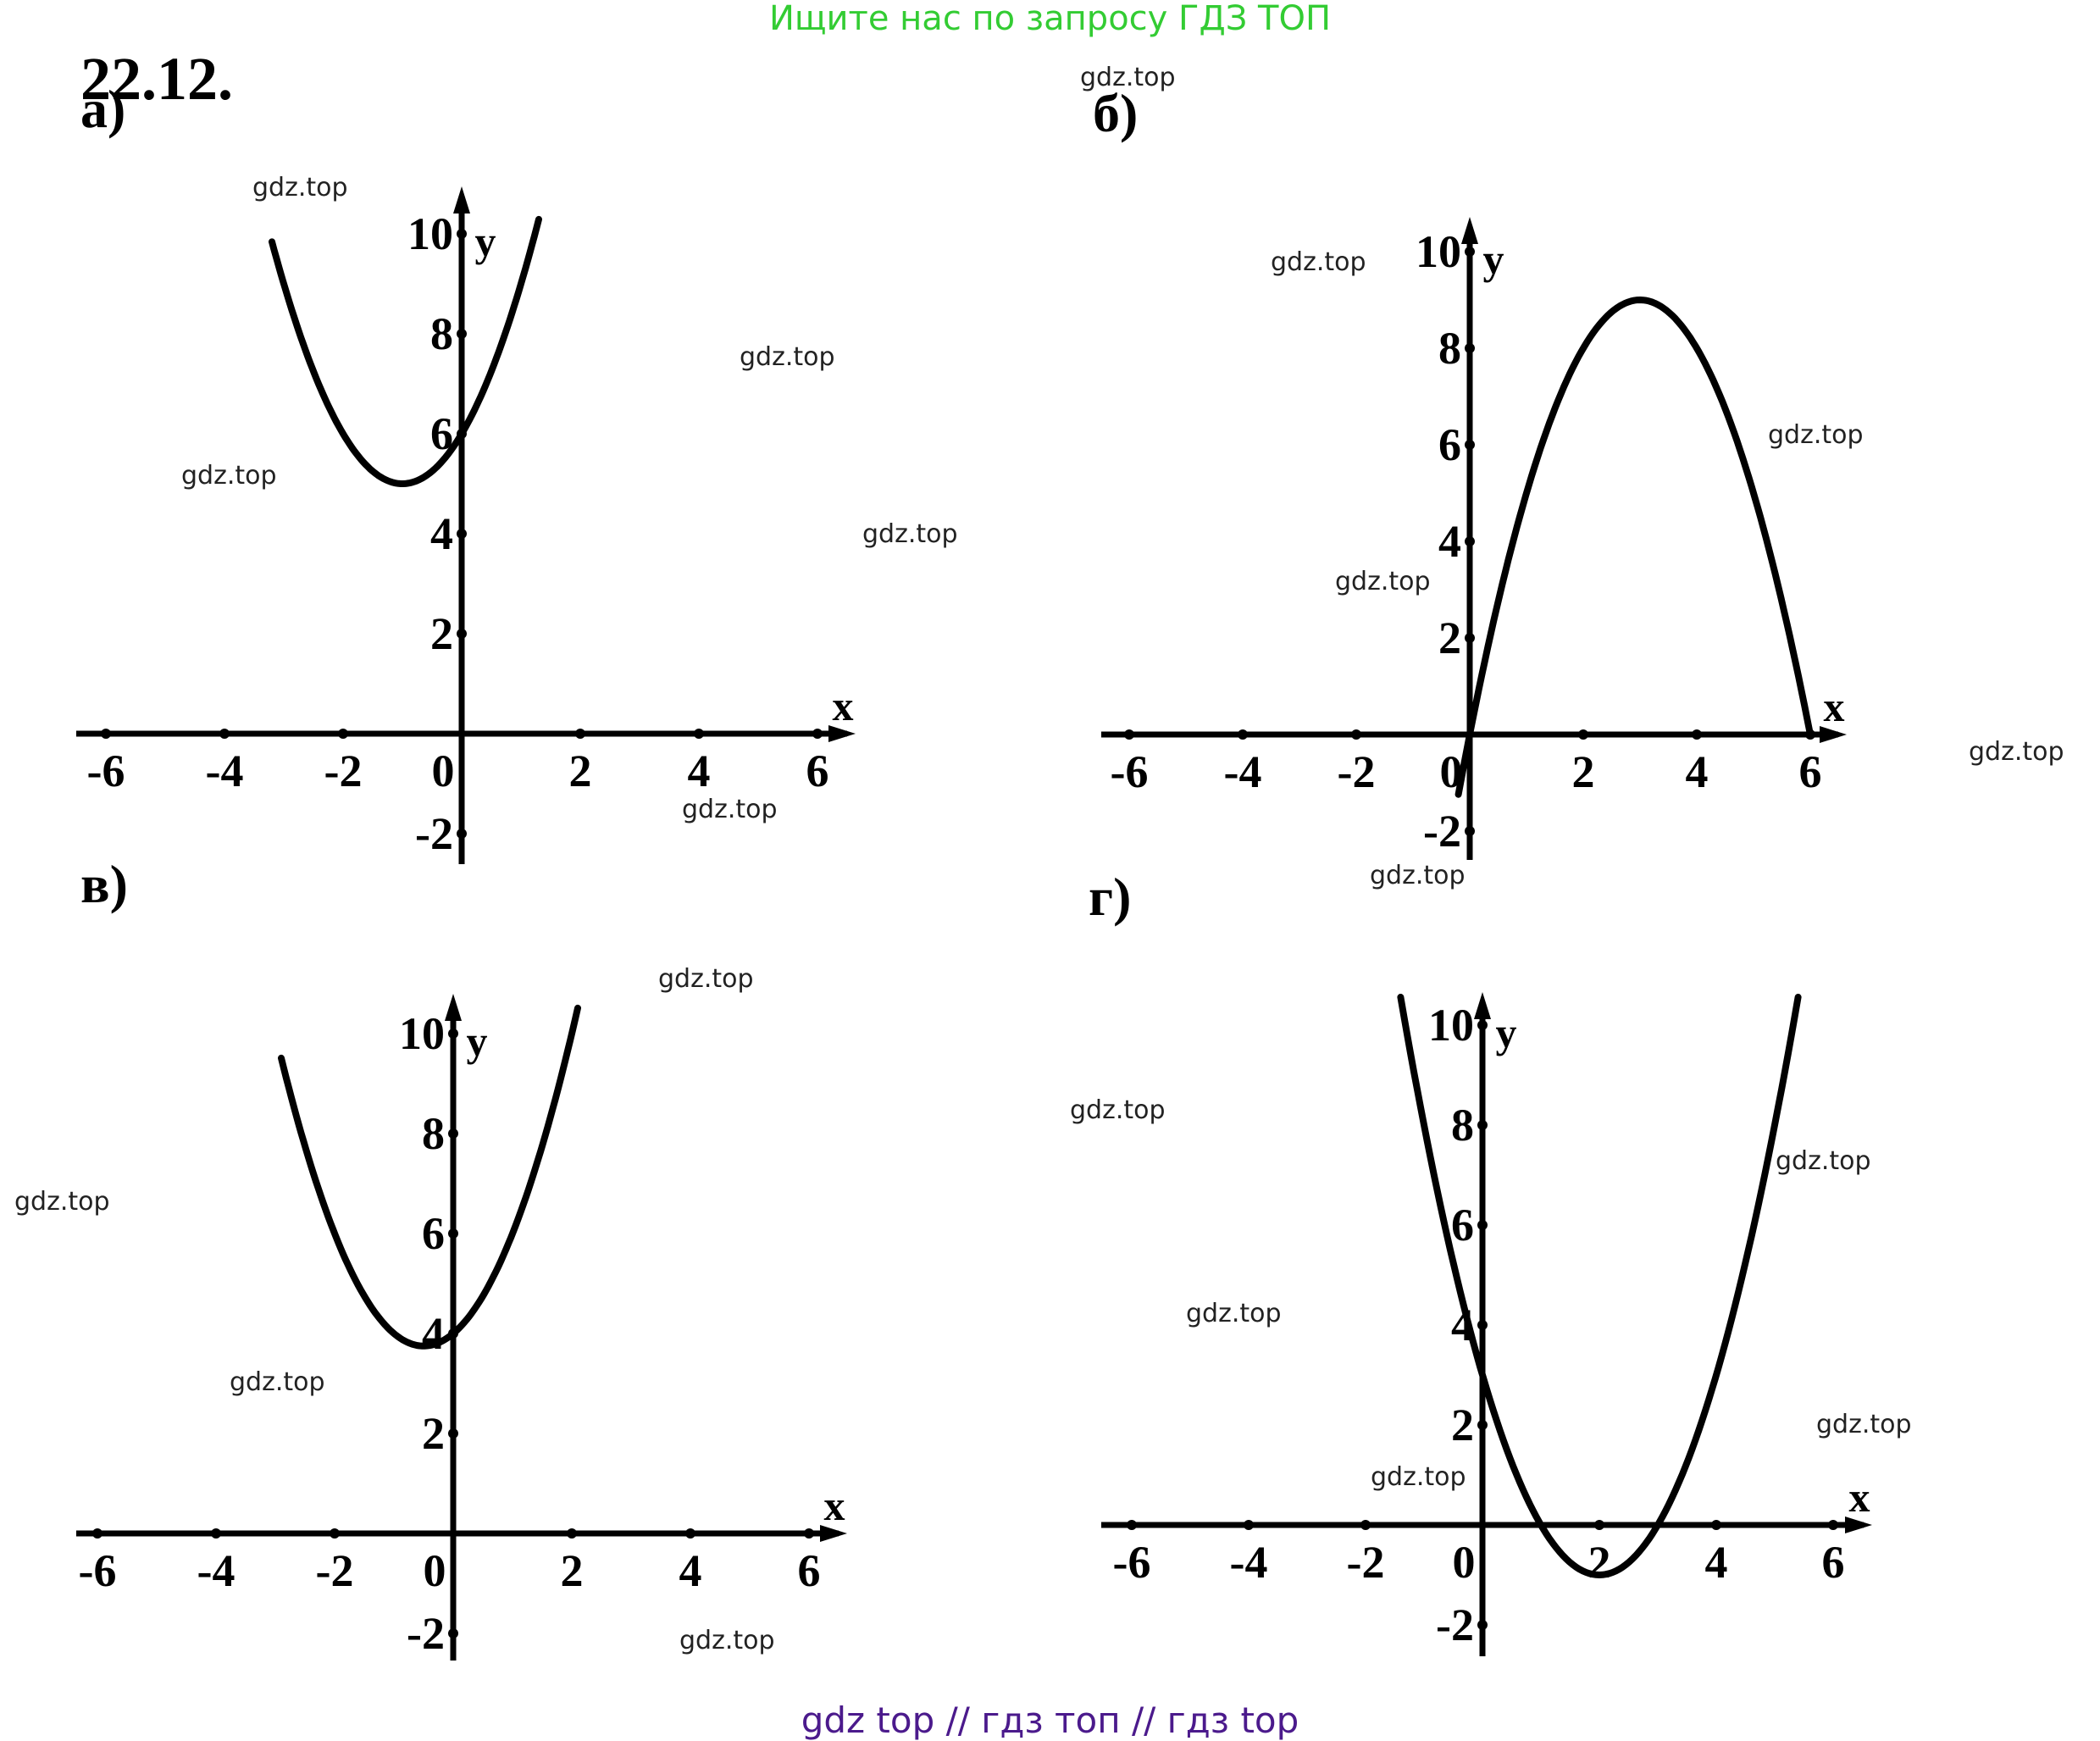  Describe the element at coordinates (1110, 897) in the screenshot. I see `panel-label: г)` at that location.